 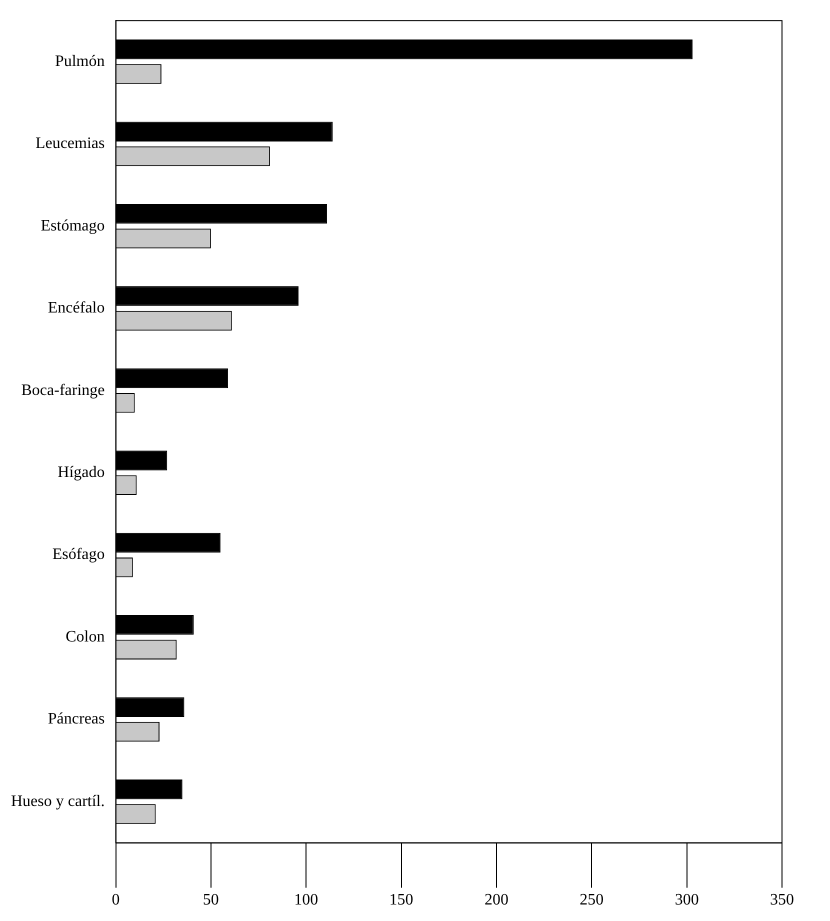 I want to click on y-tick-label: Encéfalo, so click(x=76, y=308).